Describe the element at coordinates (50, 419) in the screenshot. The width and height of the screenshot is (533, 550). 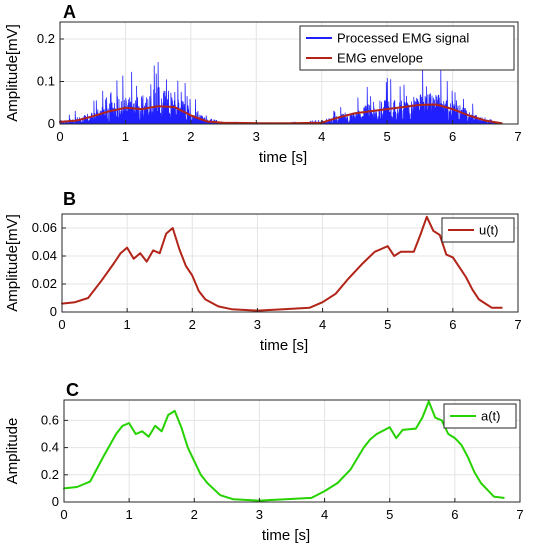
I see `y-tick-label: 0.6` at that location.